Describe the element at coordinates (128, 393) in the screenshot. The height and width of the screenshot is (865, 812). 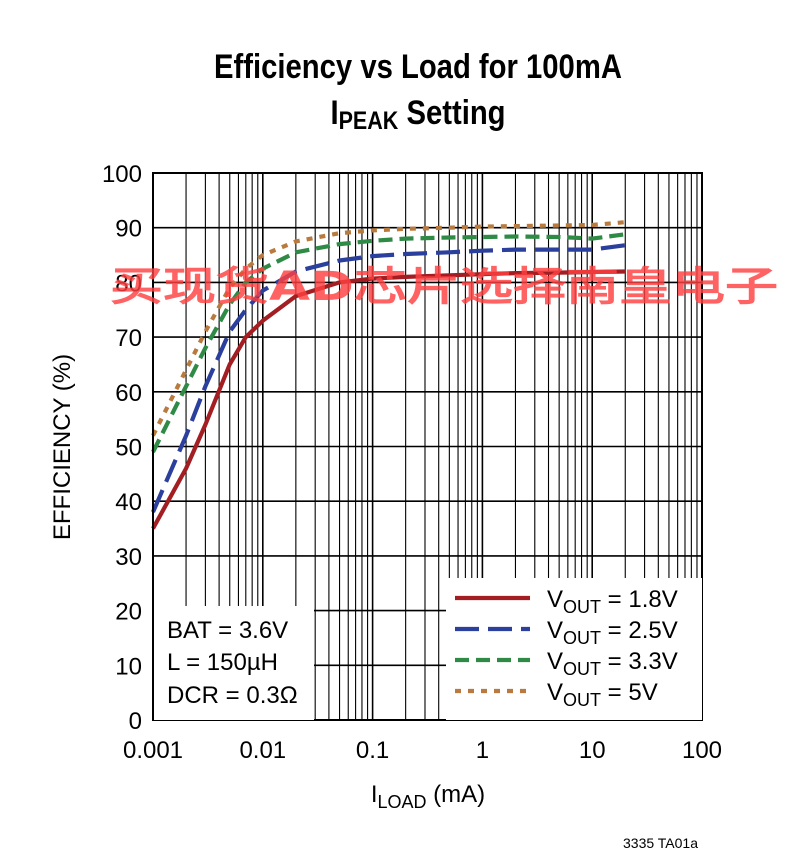
I see `y-tick-label: 60` at that location.